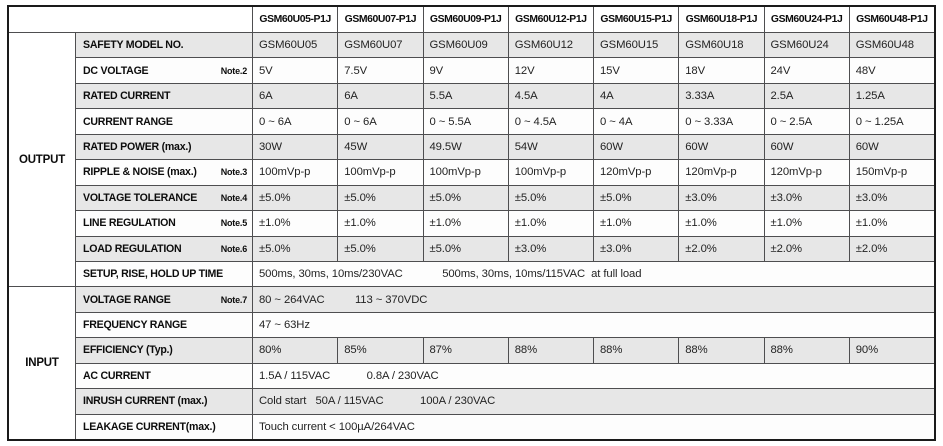 The height and width of the screenshot is (446, 943). What do you see at coordinates (465, 121) in the screenshot?
I see `spec-value: 0 ~ 5.5A` at bounding box center [465, 121].